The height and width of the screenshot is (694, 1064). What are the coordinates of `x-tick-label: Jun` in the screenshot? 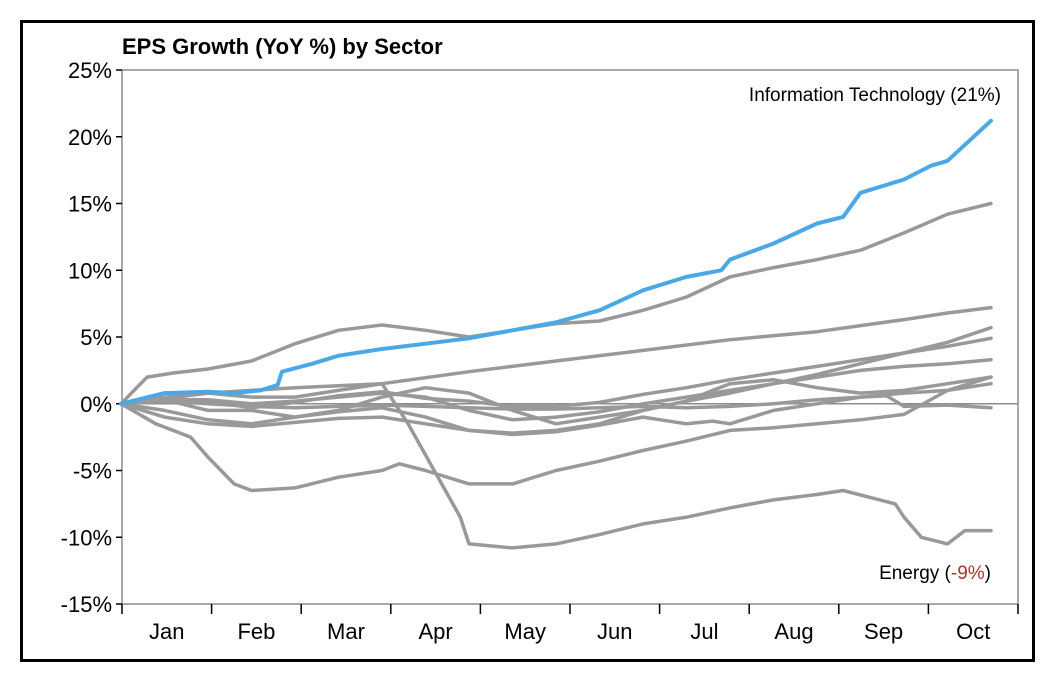 It's located at (614, 631).